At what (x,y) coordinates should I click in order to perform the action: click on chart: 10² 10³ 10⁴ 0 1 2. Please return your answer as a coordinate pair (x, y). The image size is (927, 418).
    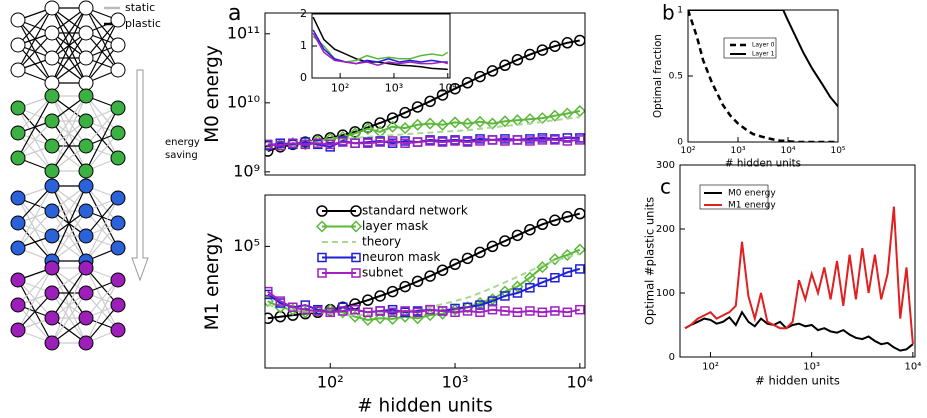
    Looking at the image, I should click on (379, 50).